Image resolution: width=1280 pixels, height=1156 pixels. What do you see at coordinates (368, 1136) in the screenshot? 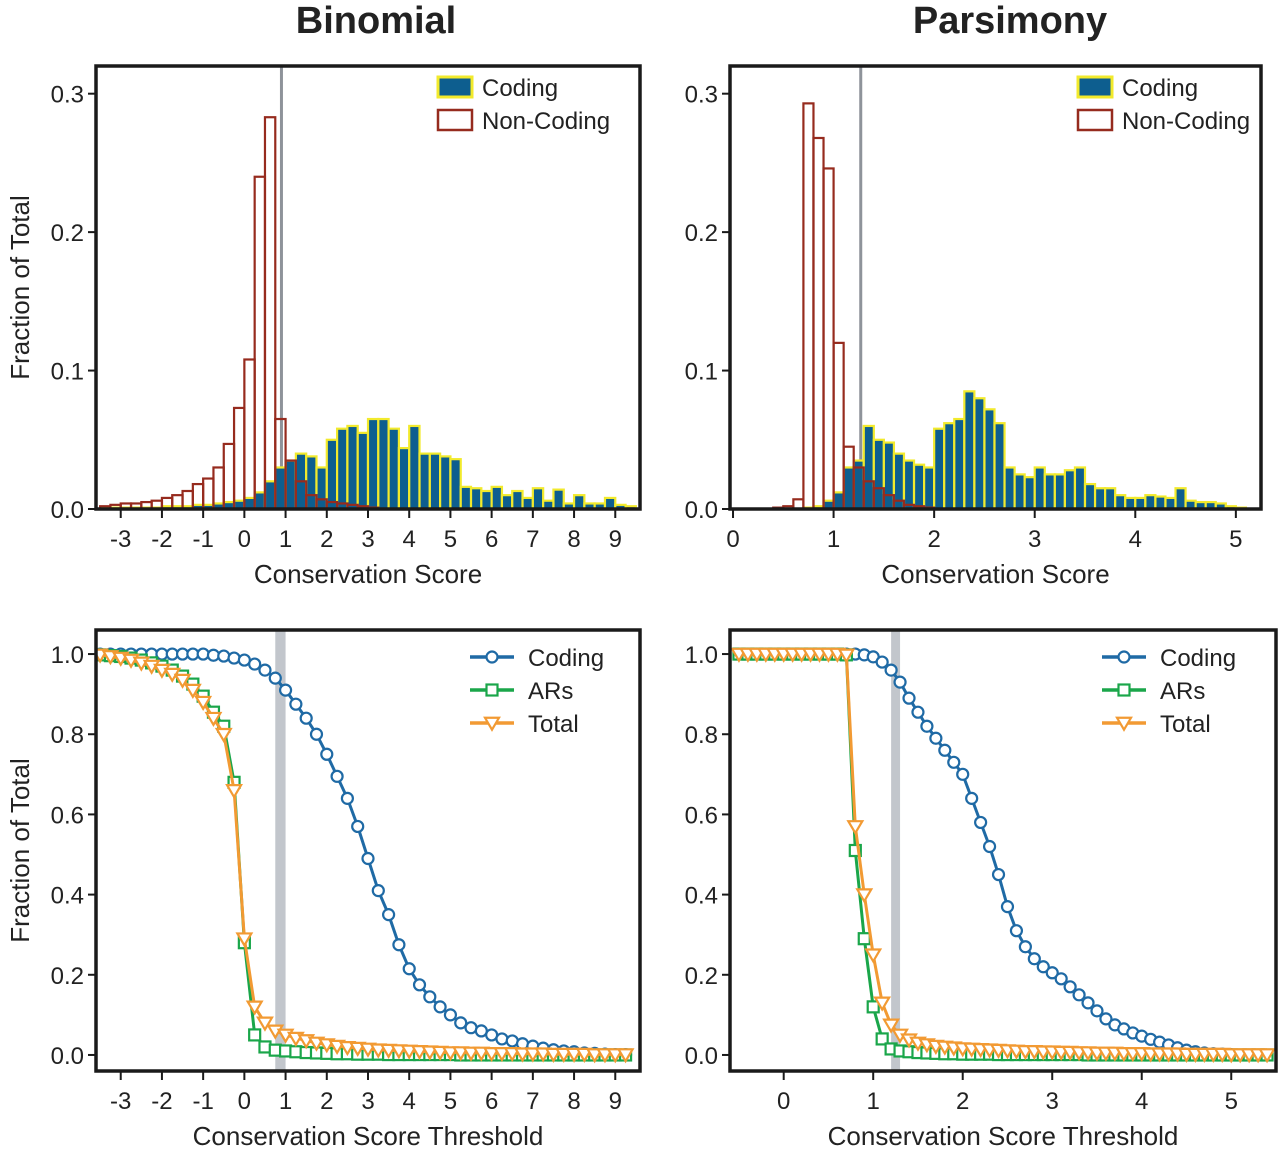
I see `x-axis-label: Conservation Score Threshold` at bounding box center [368, 1136].